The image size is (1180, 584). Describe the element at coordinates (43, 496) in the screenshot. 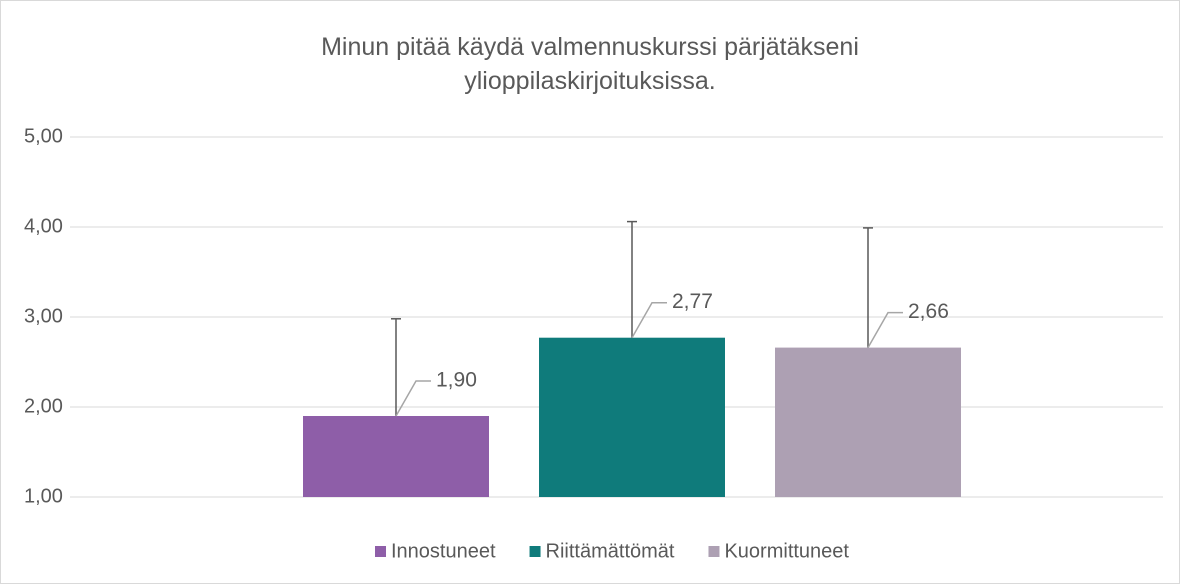

I see `y-tick-label: 1,00` at that location.